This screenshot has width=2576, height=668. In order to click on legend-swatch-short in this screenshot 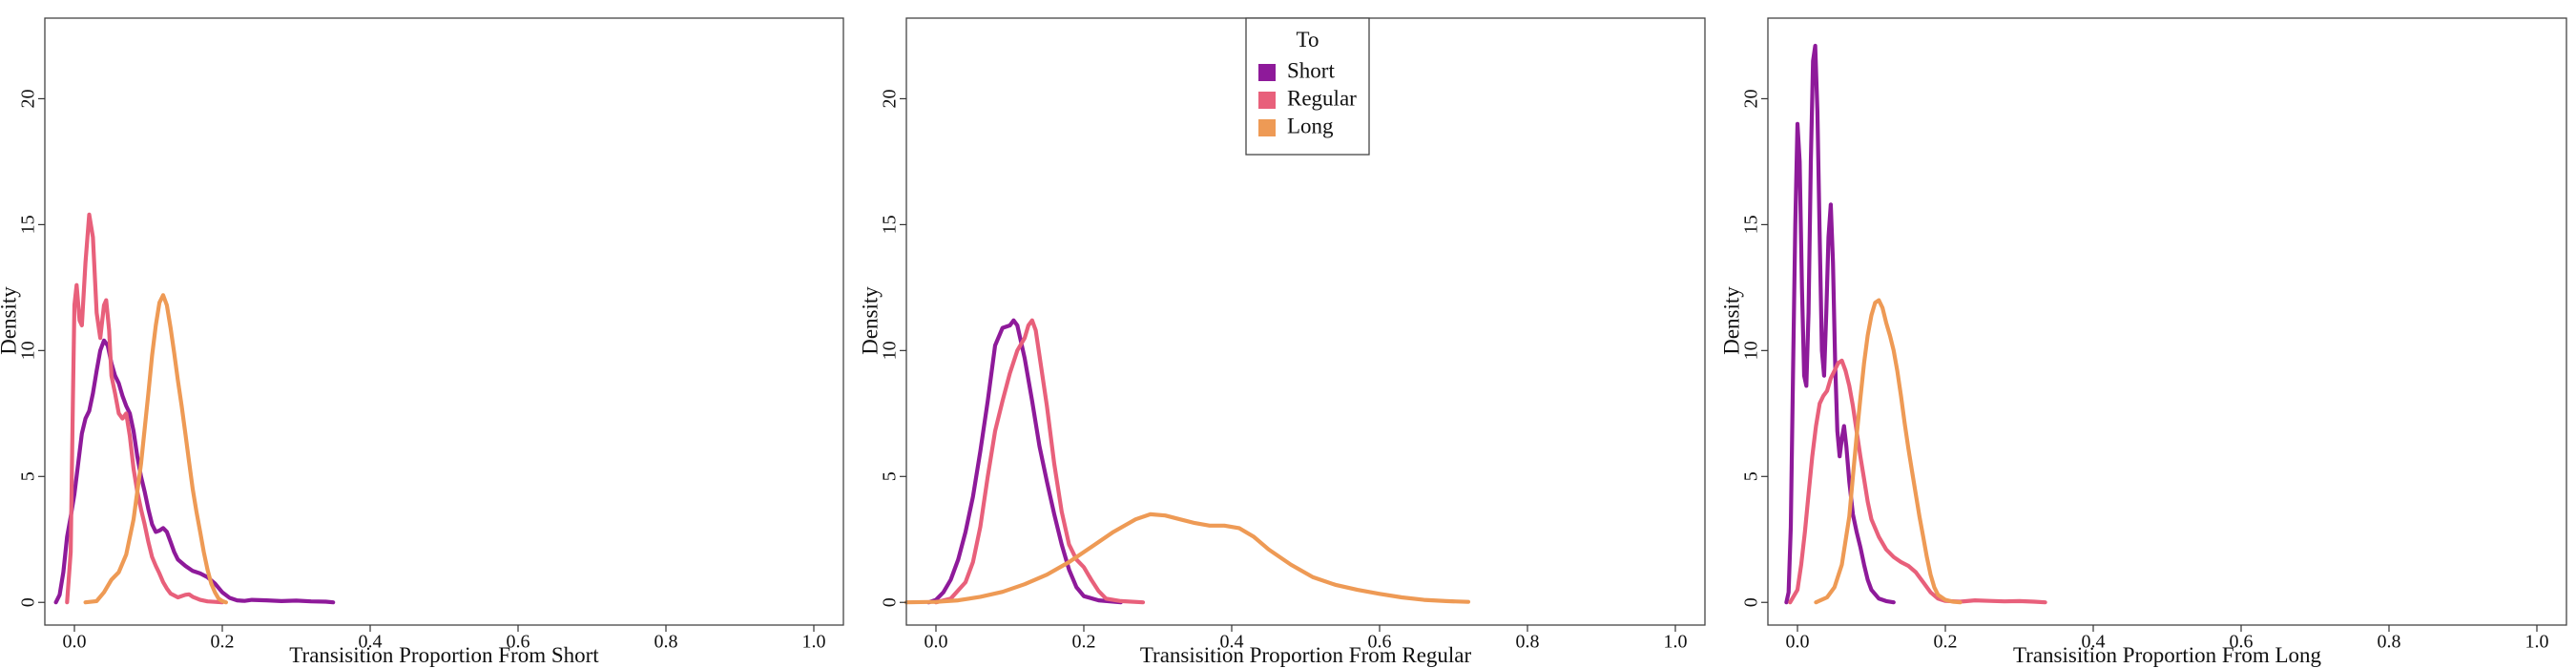, I will do `click(1267, 72)`.